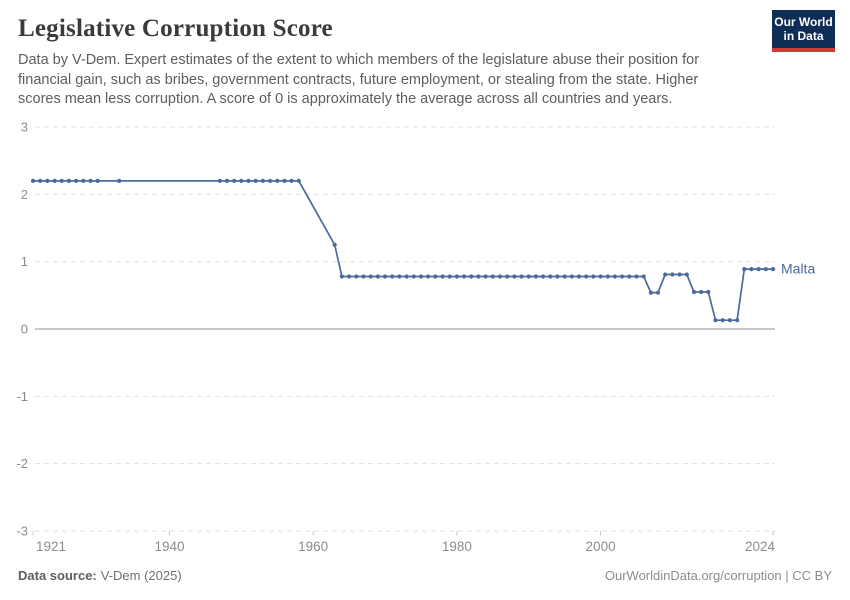 This screenshot has width=850, height=600. I want to click on series-label: Malta, so click(798, 269).